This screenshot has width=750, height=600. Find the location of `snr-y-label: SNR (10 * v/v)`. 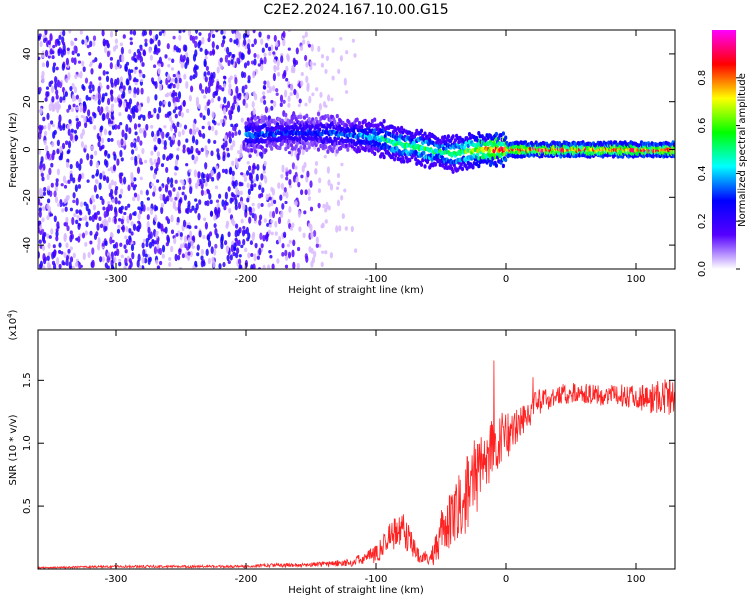

snr-y-label: SNR (10 * v/v) is located at coordinates (13, 449).